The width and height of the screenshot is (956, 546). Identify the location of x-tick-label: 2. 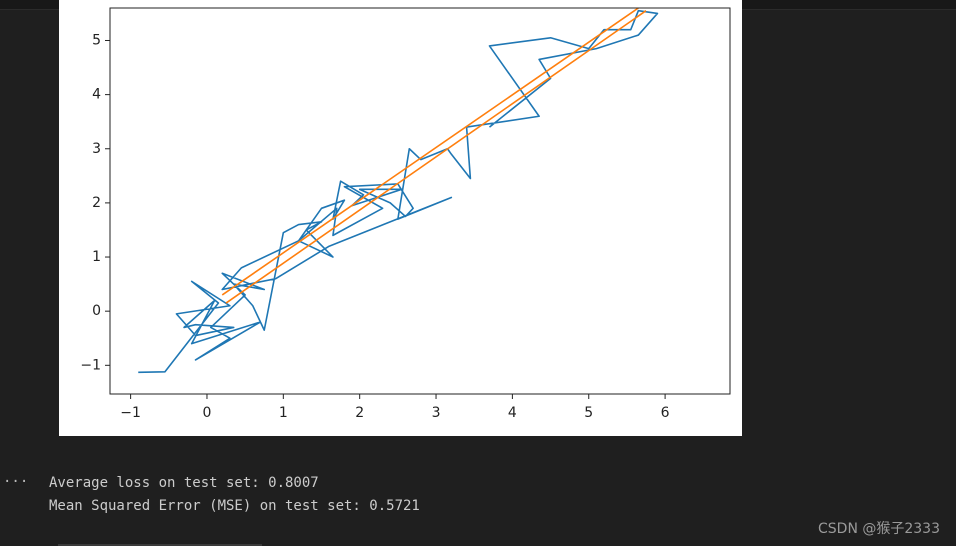
(359, 413).